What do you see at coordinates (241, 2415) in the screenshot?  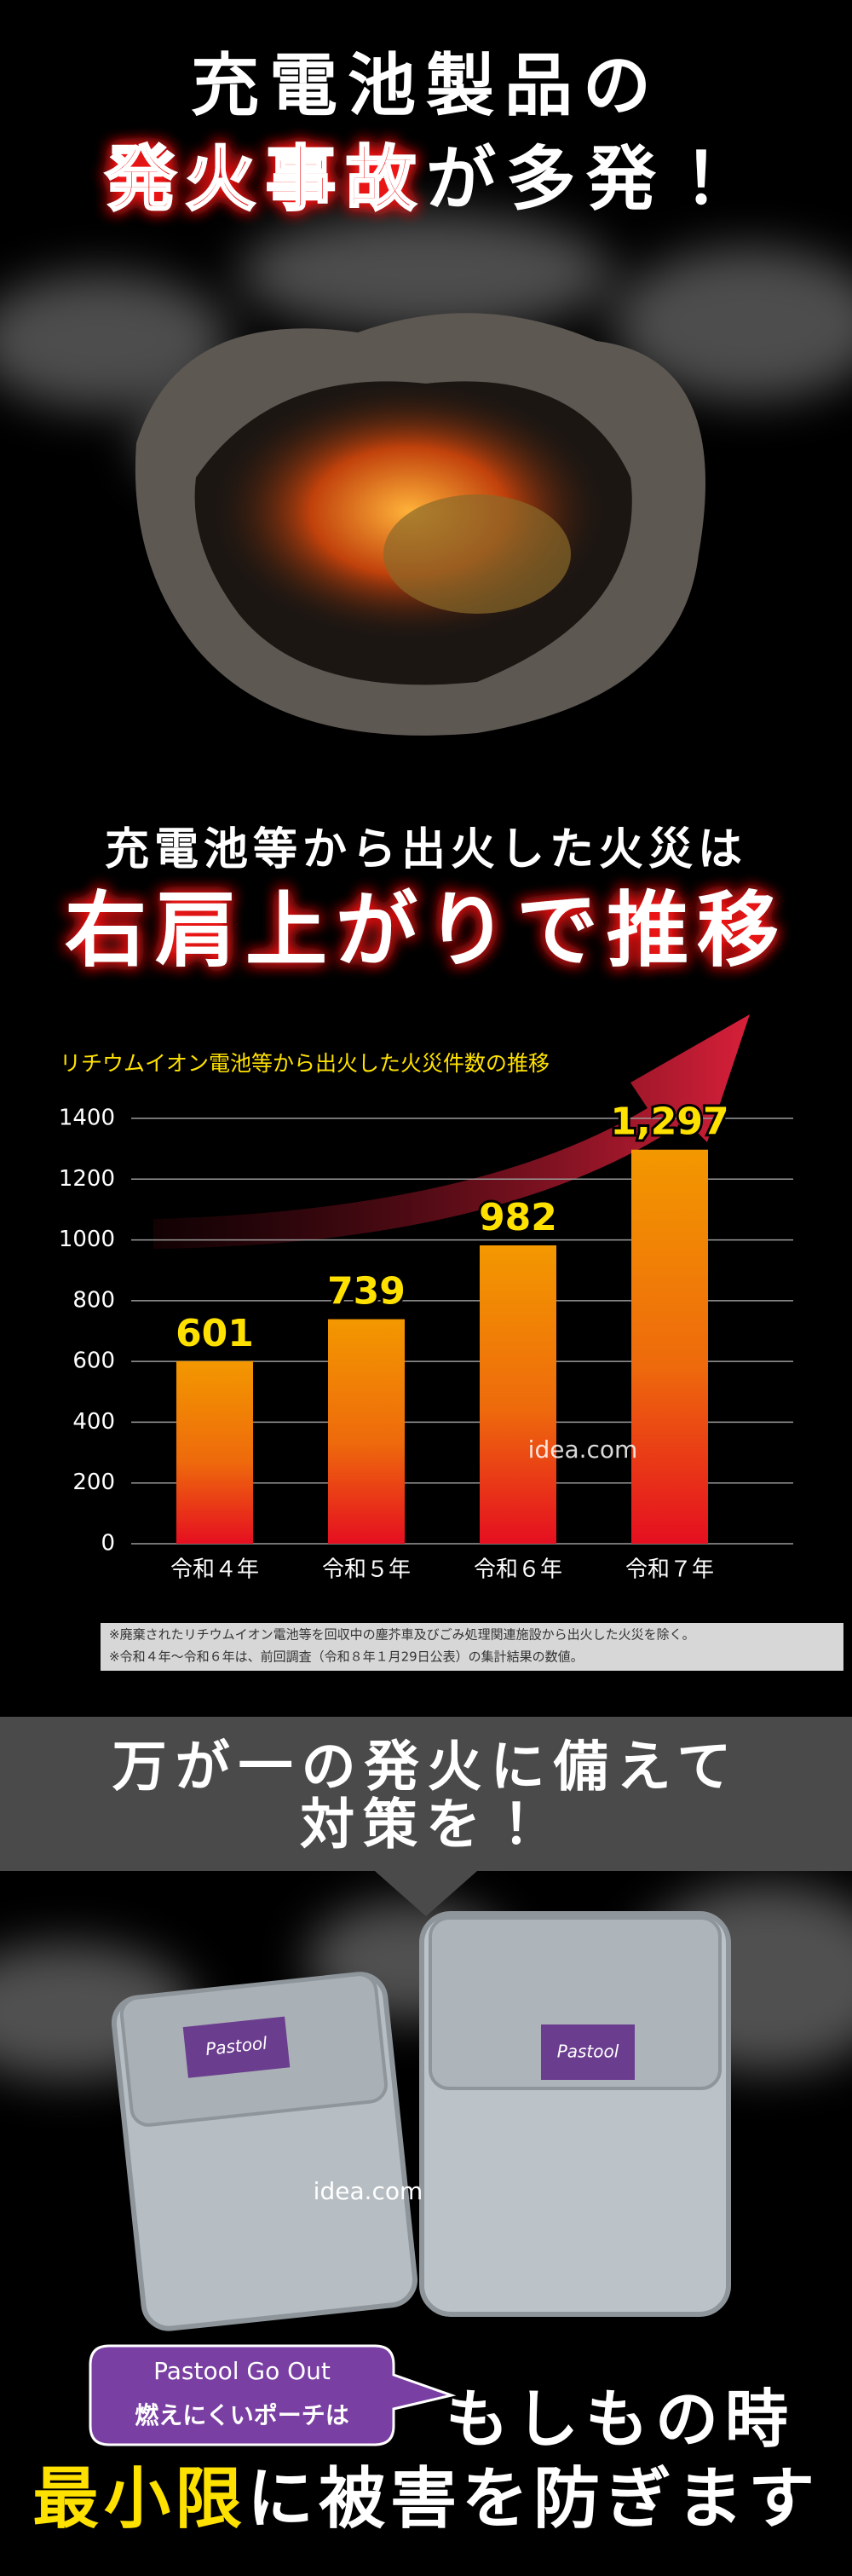 I see `callout-line2: 燃えにくいポーチは` at bounding box center [241, 2415].